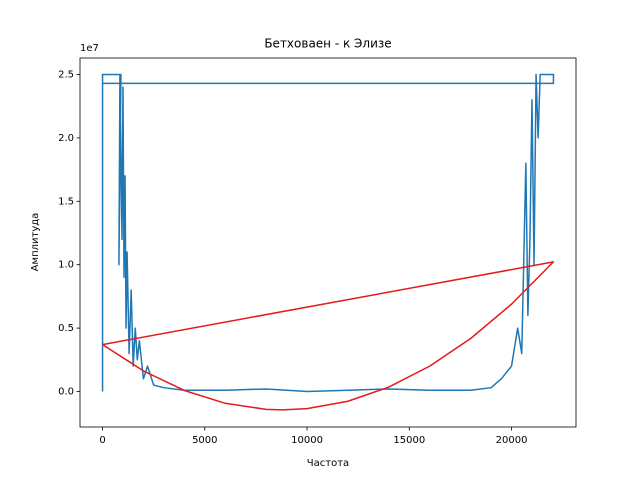 The image size is (640, 480). Describe the element at coordinates (512, 440) in the screenshot. I see `x-tick-label: 20000` at that location.